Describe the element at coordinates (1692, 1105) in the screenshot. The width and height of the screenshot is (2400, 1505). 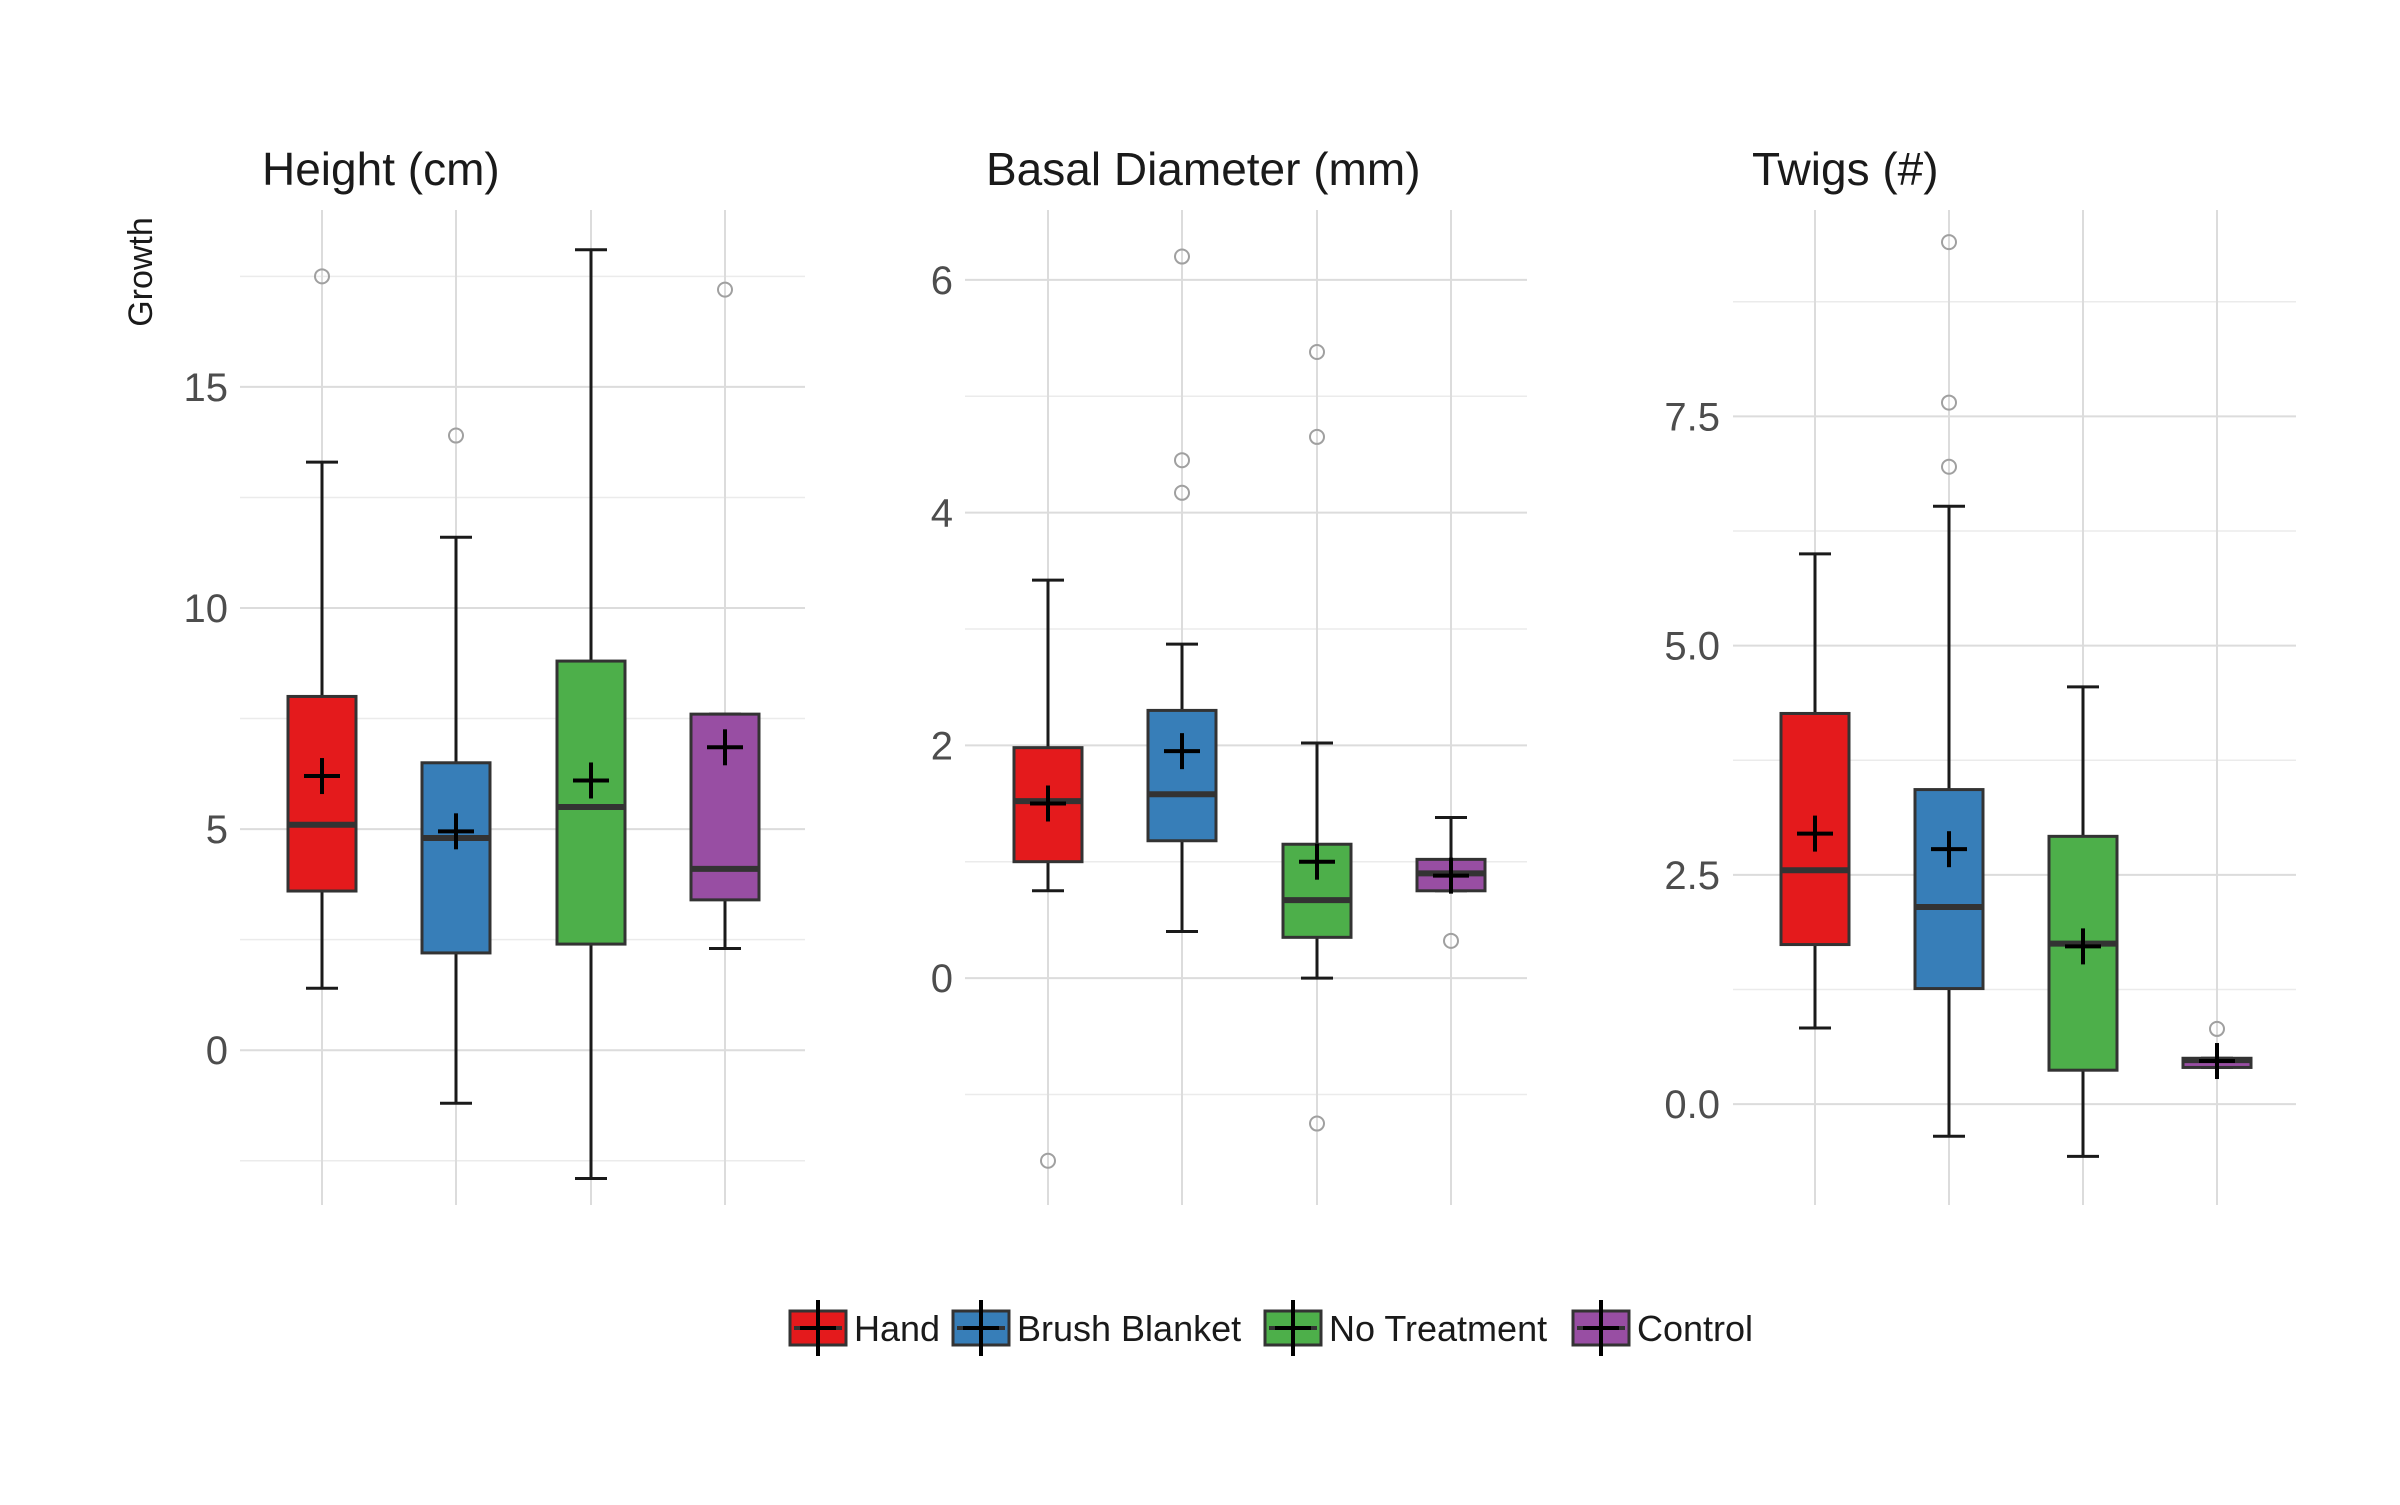
I see `y-tick-label: 0.0` at that location.